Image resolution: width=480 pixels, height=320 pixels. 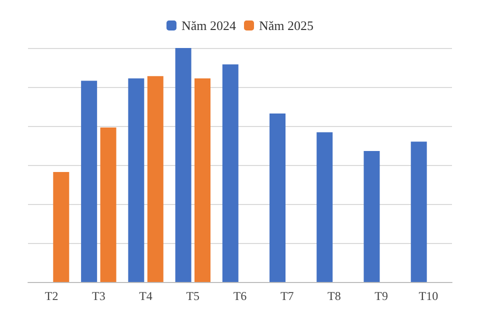 I want to click on x-tick-label: T4, so click(x=145, y=296).